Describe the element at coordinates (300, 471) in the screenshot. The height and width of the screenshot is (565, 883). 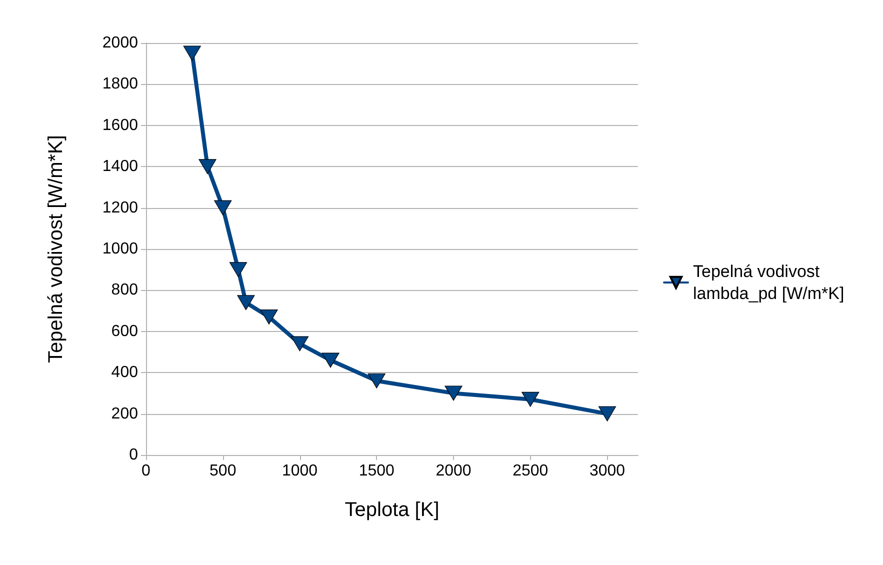
I see `x-tick-label: 1000` at that location.